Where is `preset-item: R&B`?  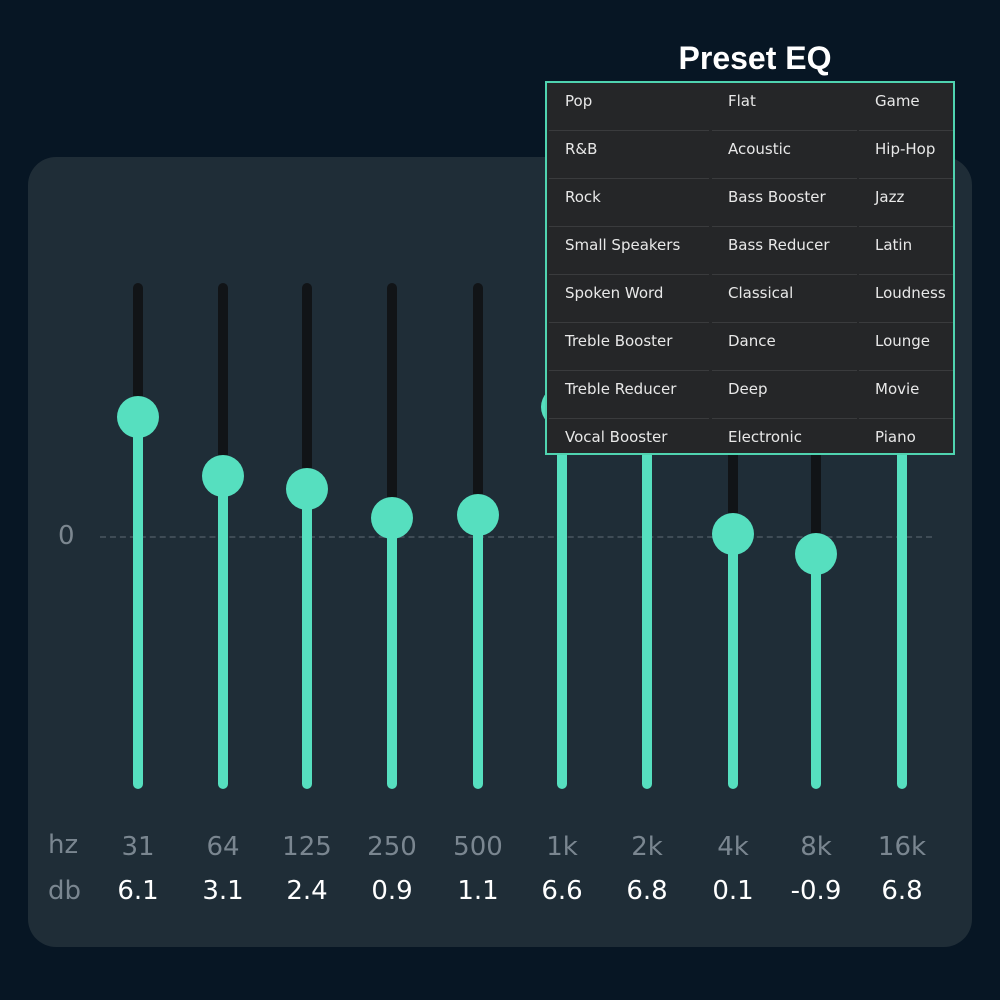
preset-item: R&B is located at coordinates (629, 155).